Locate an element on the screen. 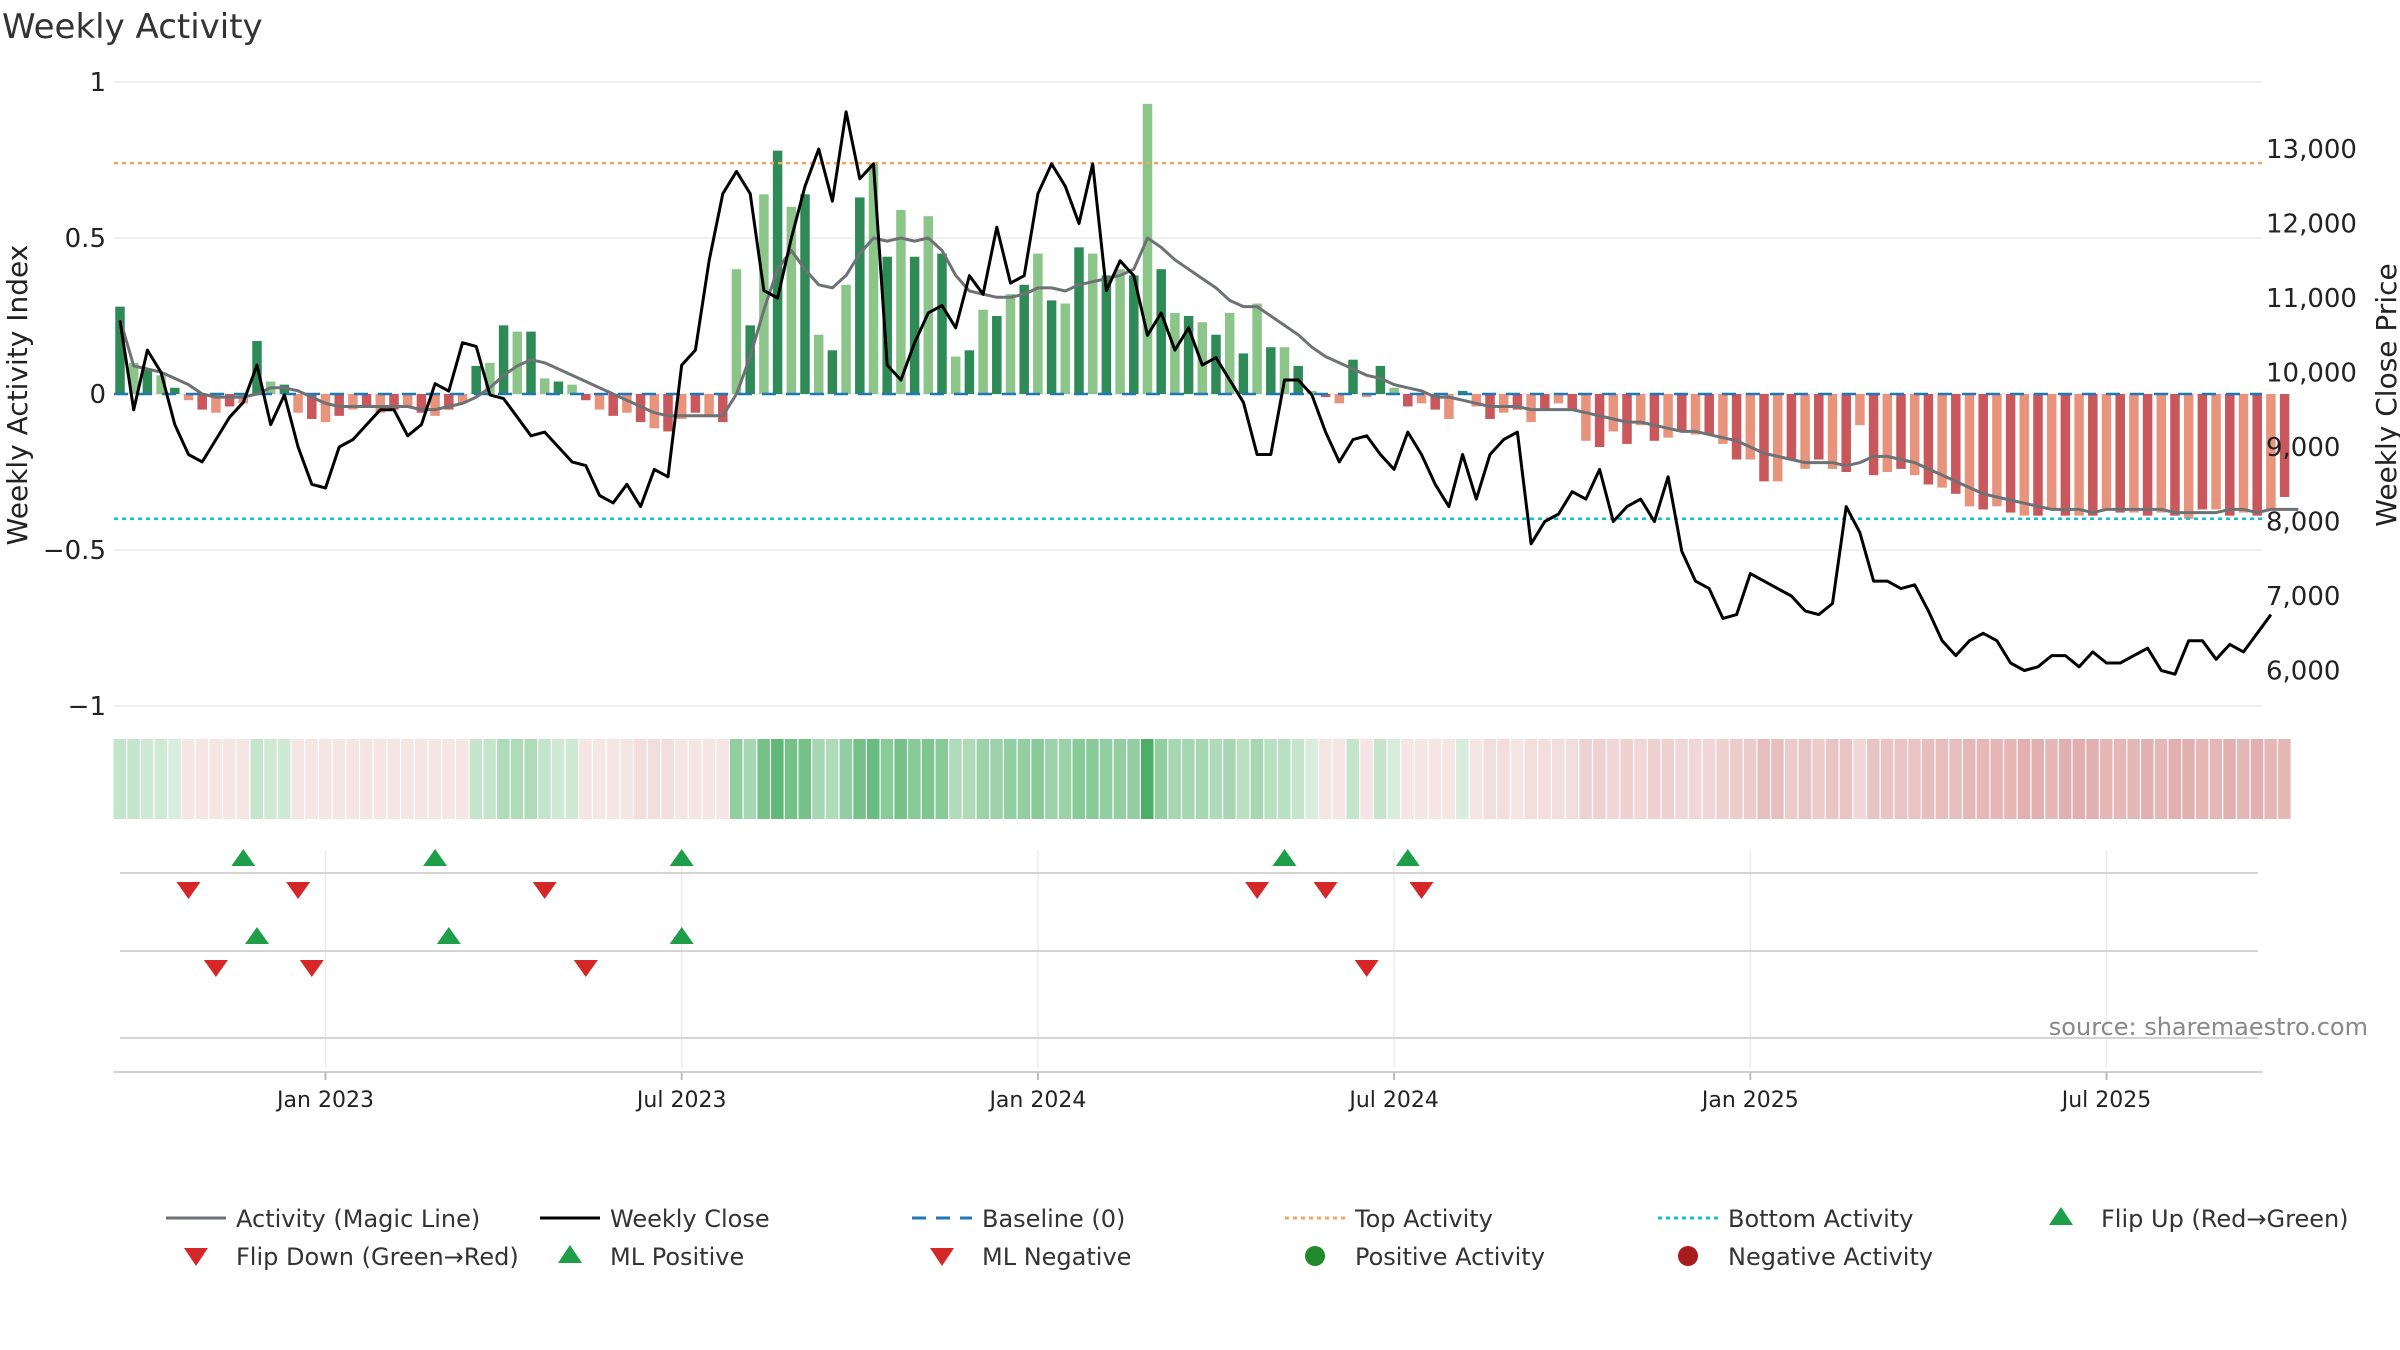  y-tick-right-1: 12,000 is located at coordinates (2311, 225).